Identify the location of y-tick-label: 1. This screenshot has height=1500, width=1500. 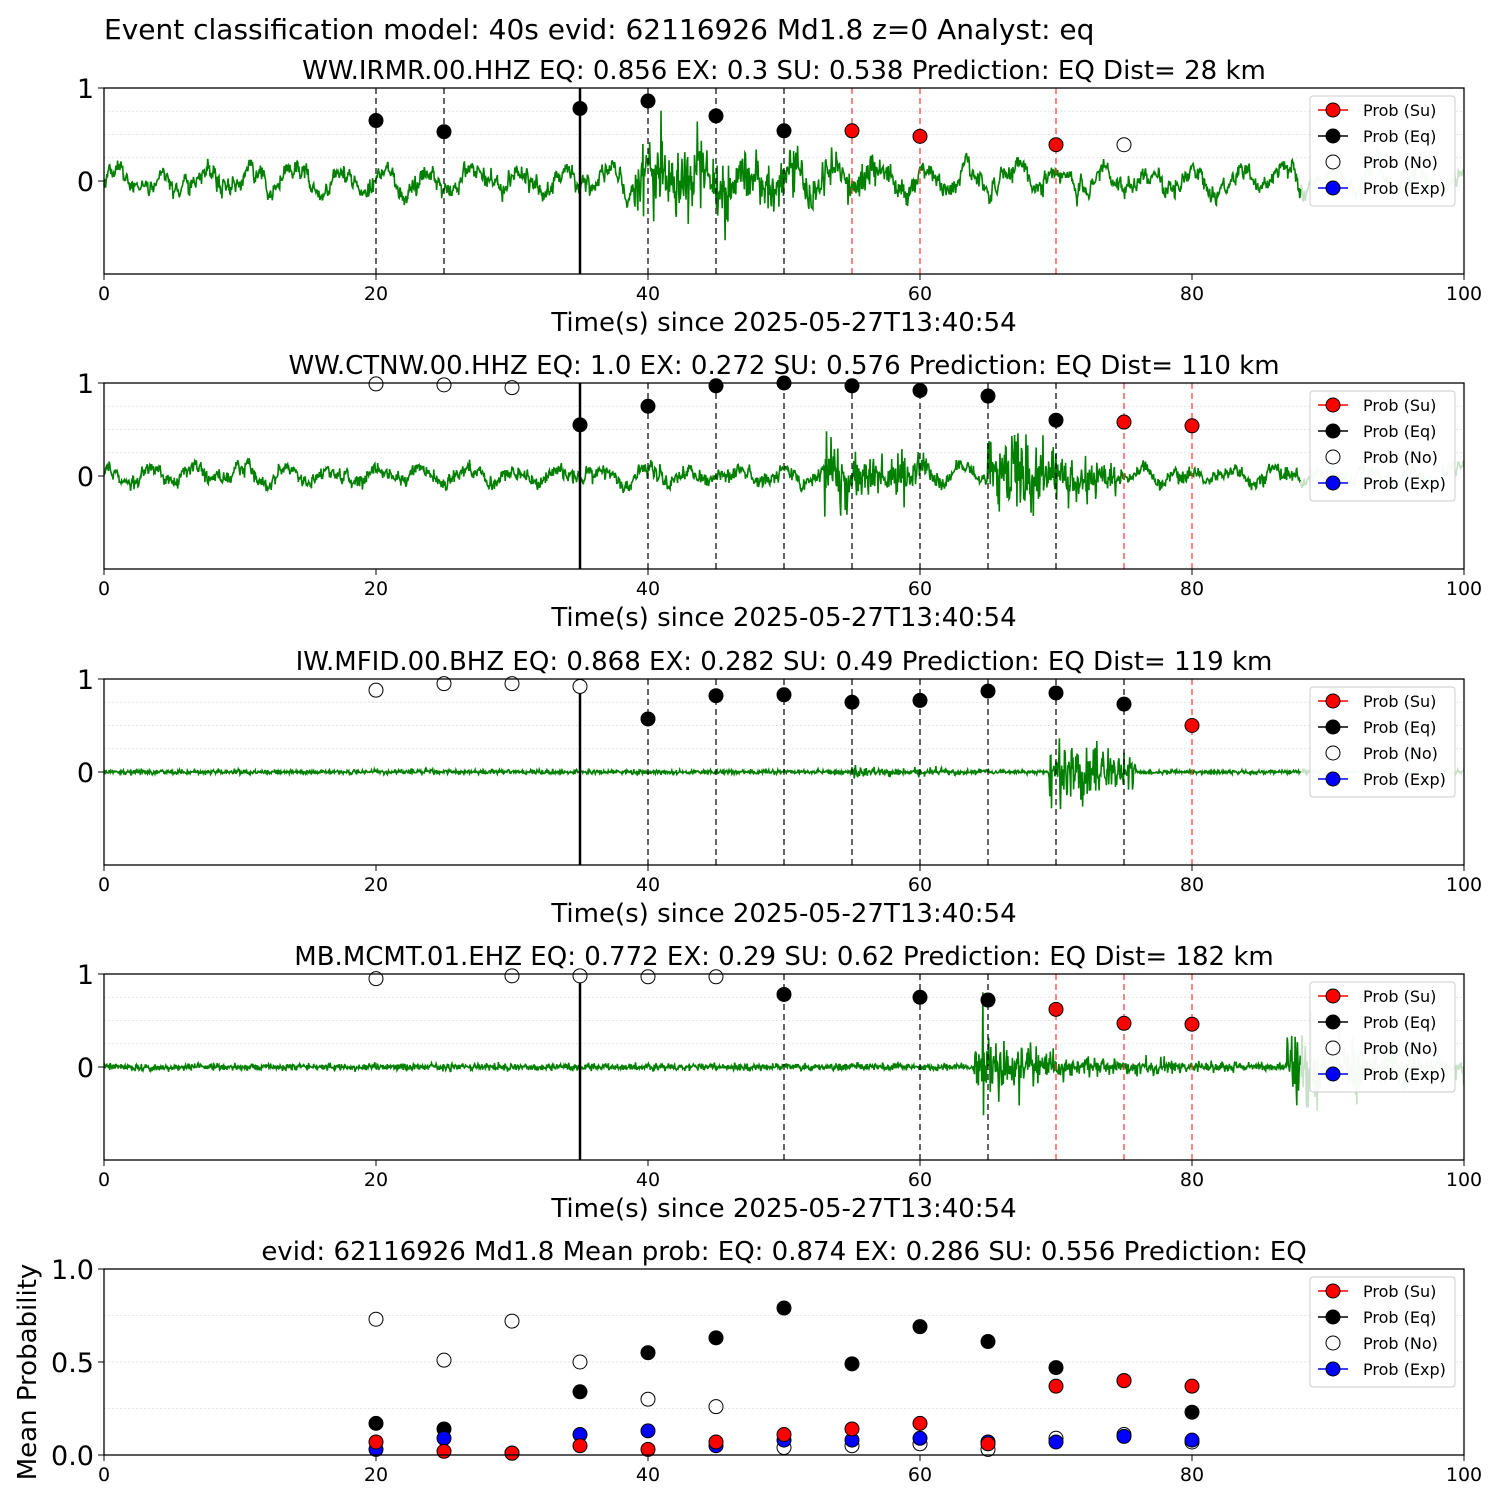
(85, 384).